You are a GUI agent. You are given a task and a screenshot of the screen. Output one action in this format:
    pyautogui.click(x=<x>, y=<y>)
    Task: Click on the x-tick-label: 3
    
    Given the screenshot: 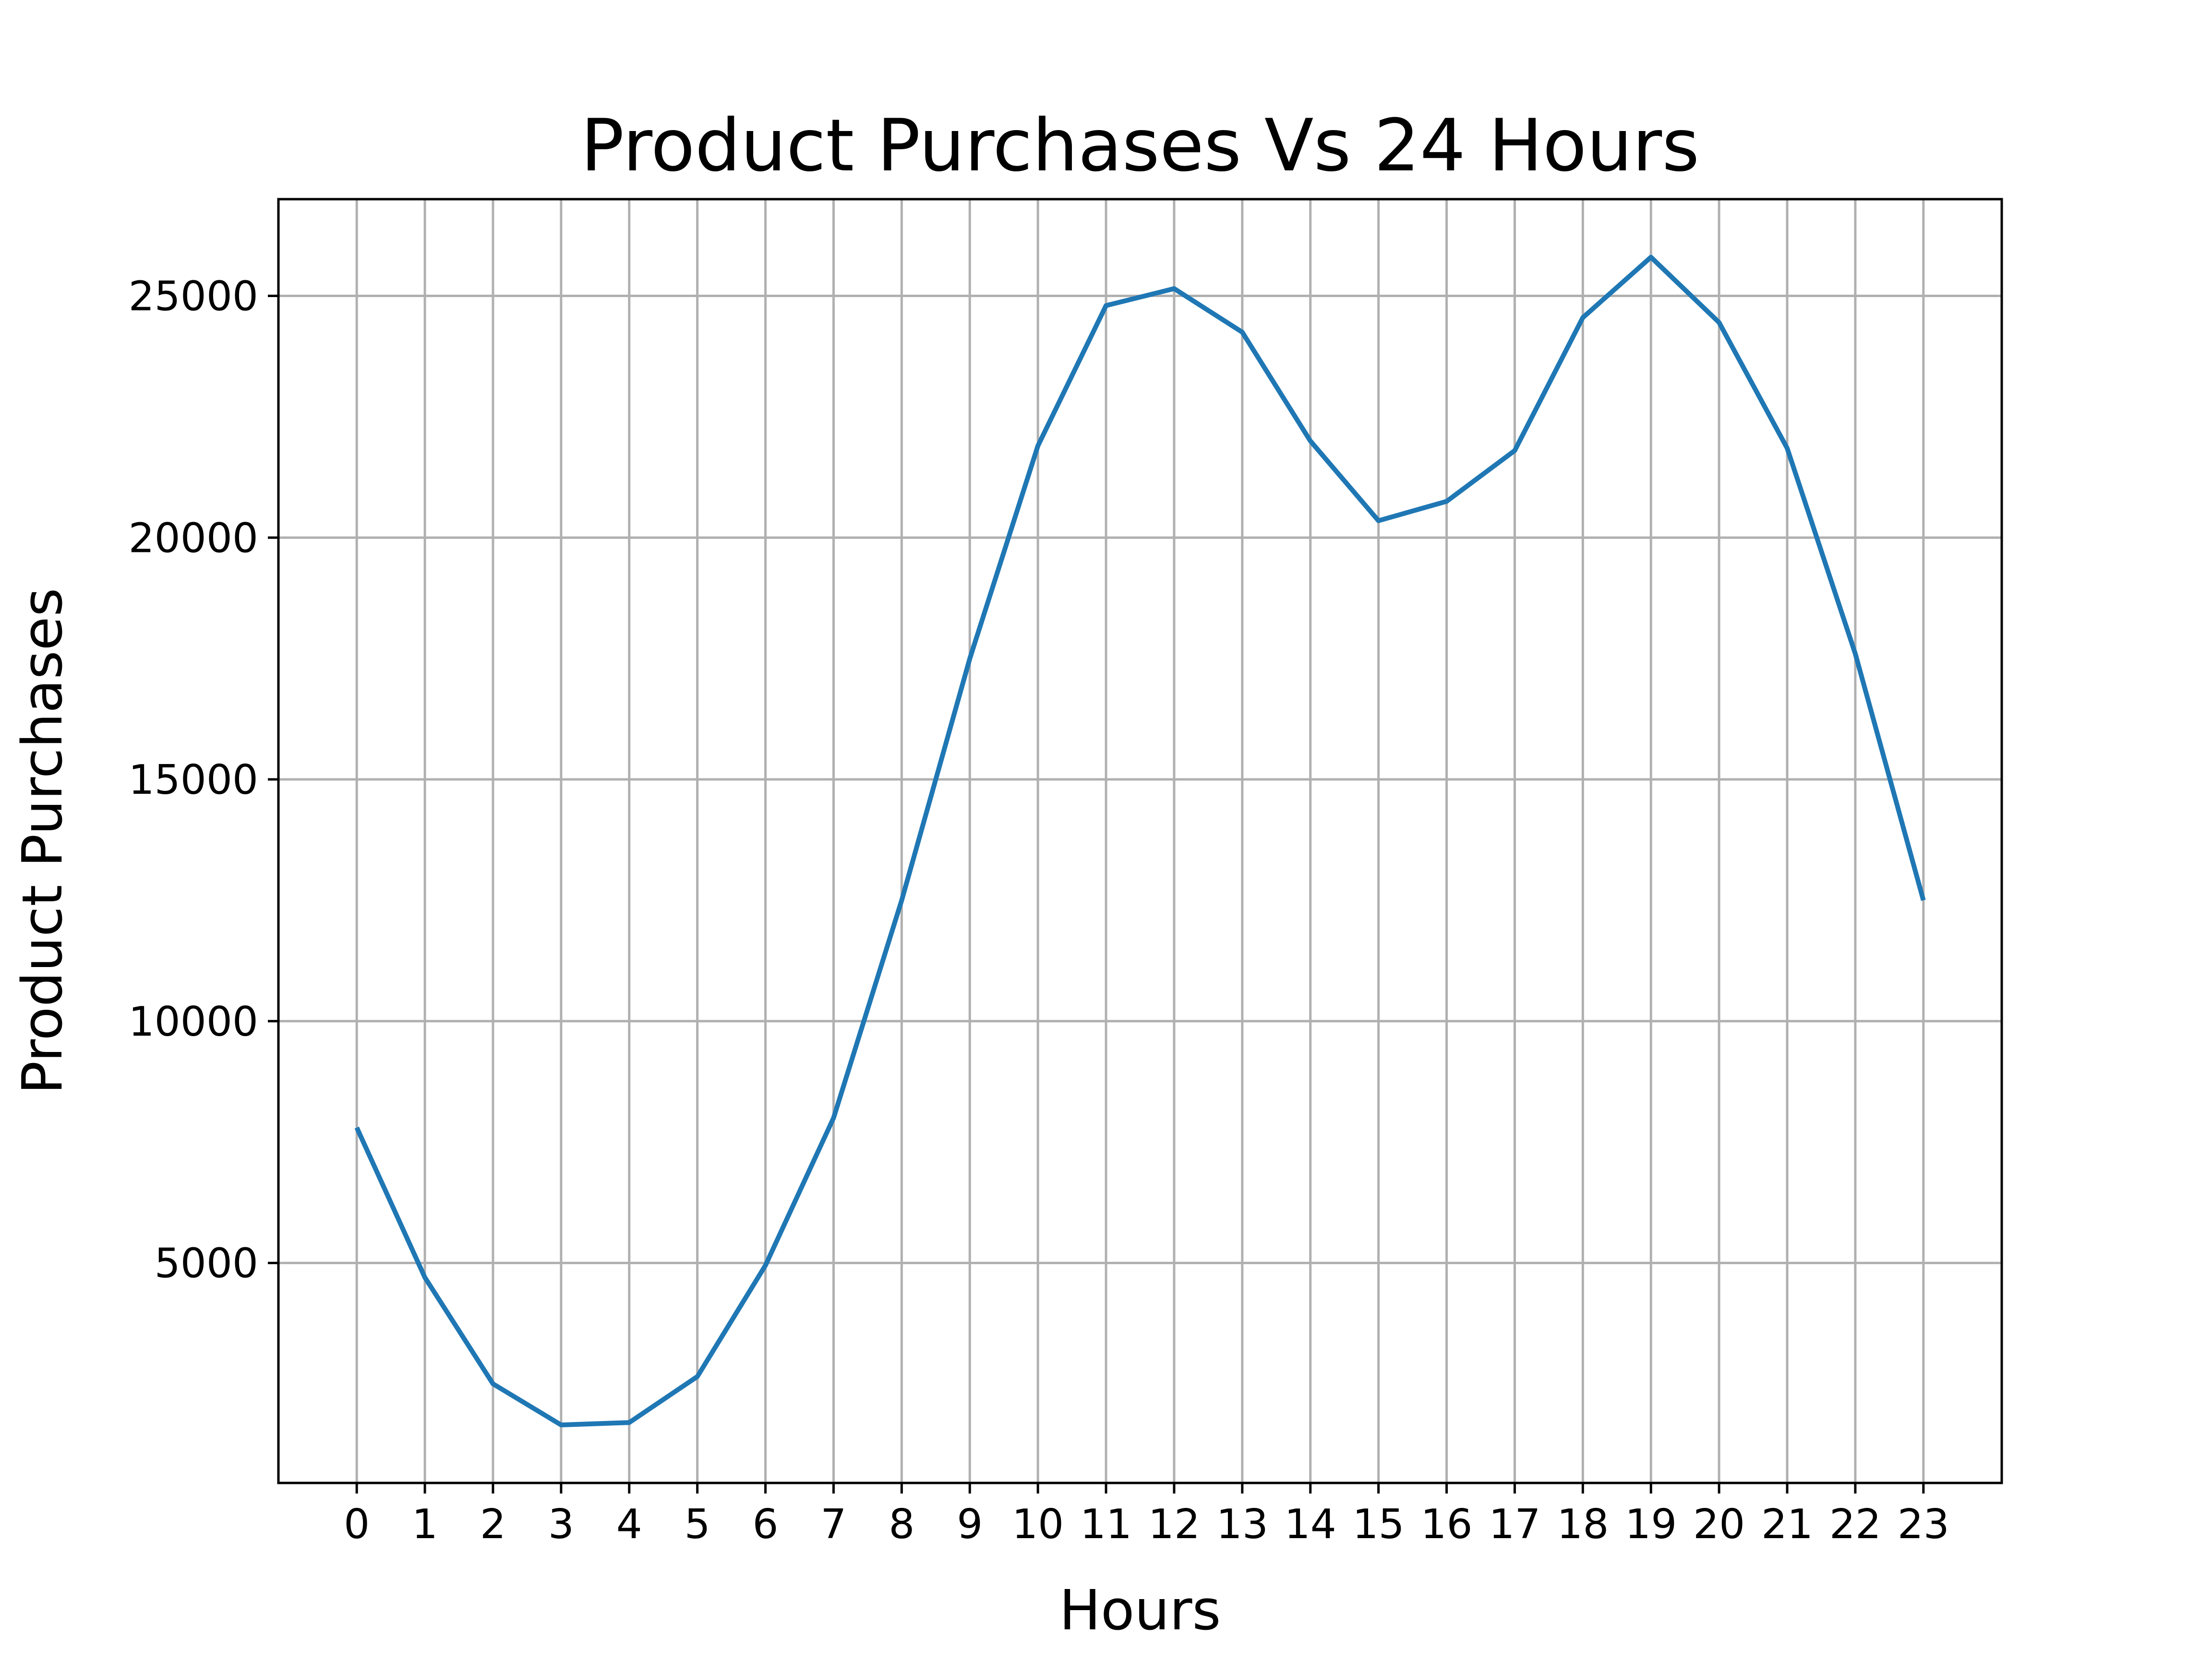 What is the action you would take?
    pyautogui.click(x=561, y=1524)
    